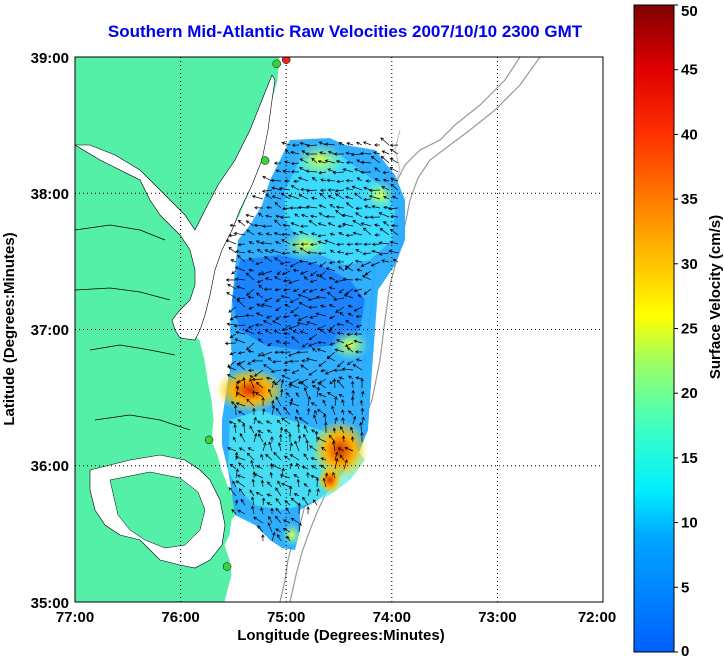 This screenshot has width=724, height=659. Describe the element at coordinates (247, 314) in the screenshot. I see `hf-radar-stations` at that location.